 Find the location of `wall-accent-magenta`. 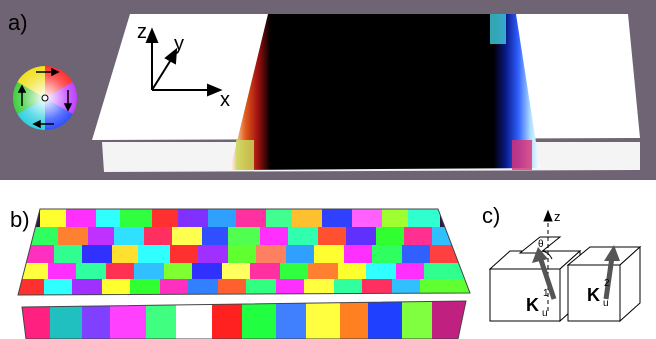

wall-accent-magenta is located at coordinates (522, 155).